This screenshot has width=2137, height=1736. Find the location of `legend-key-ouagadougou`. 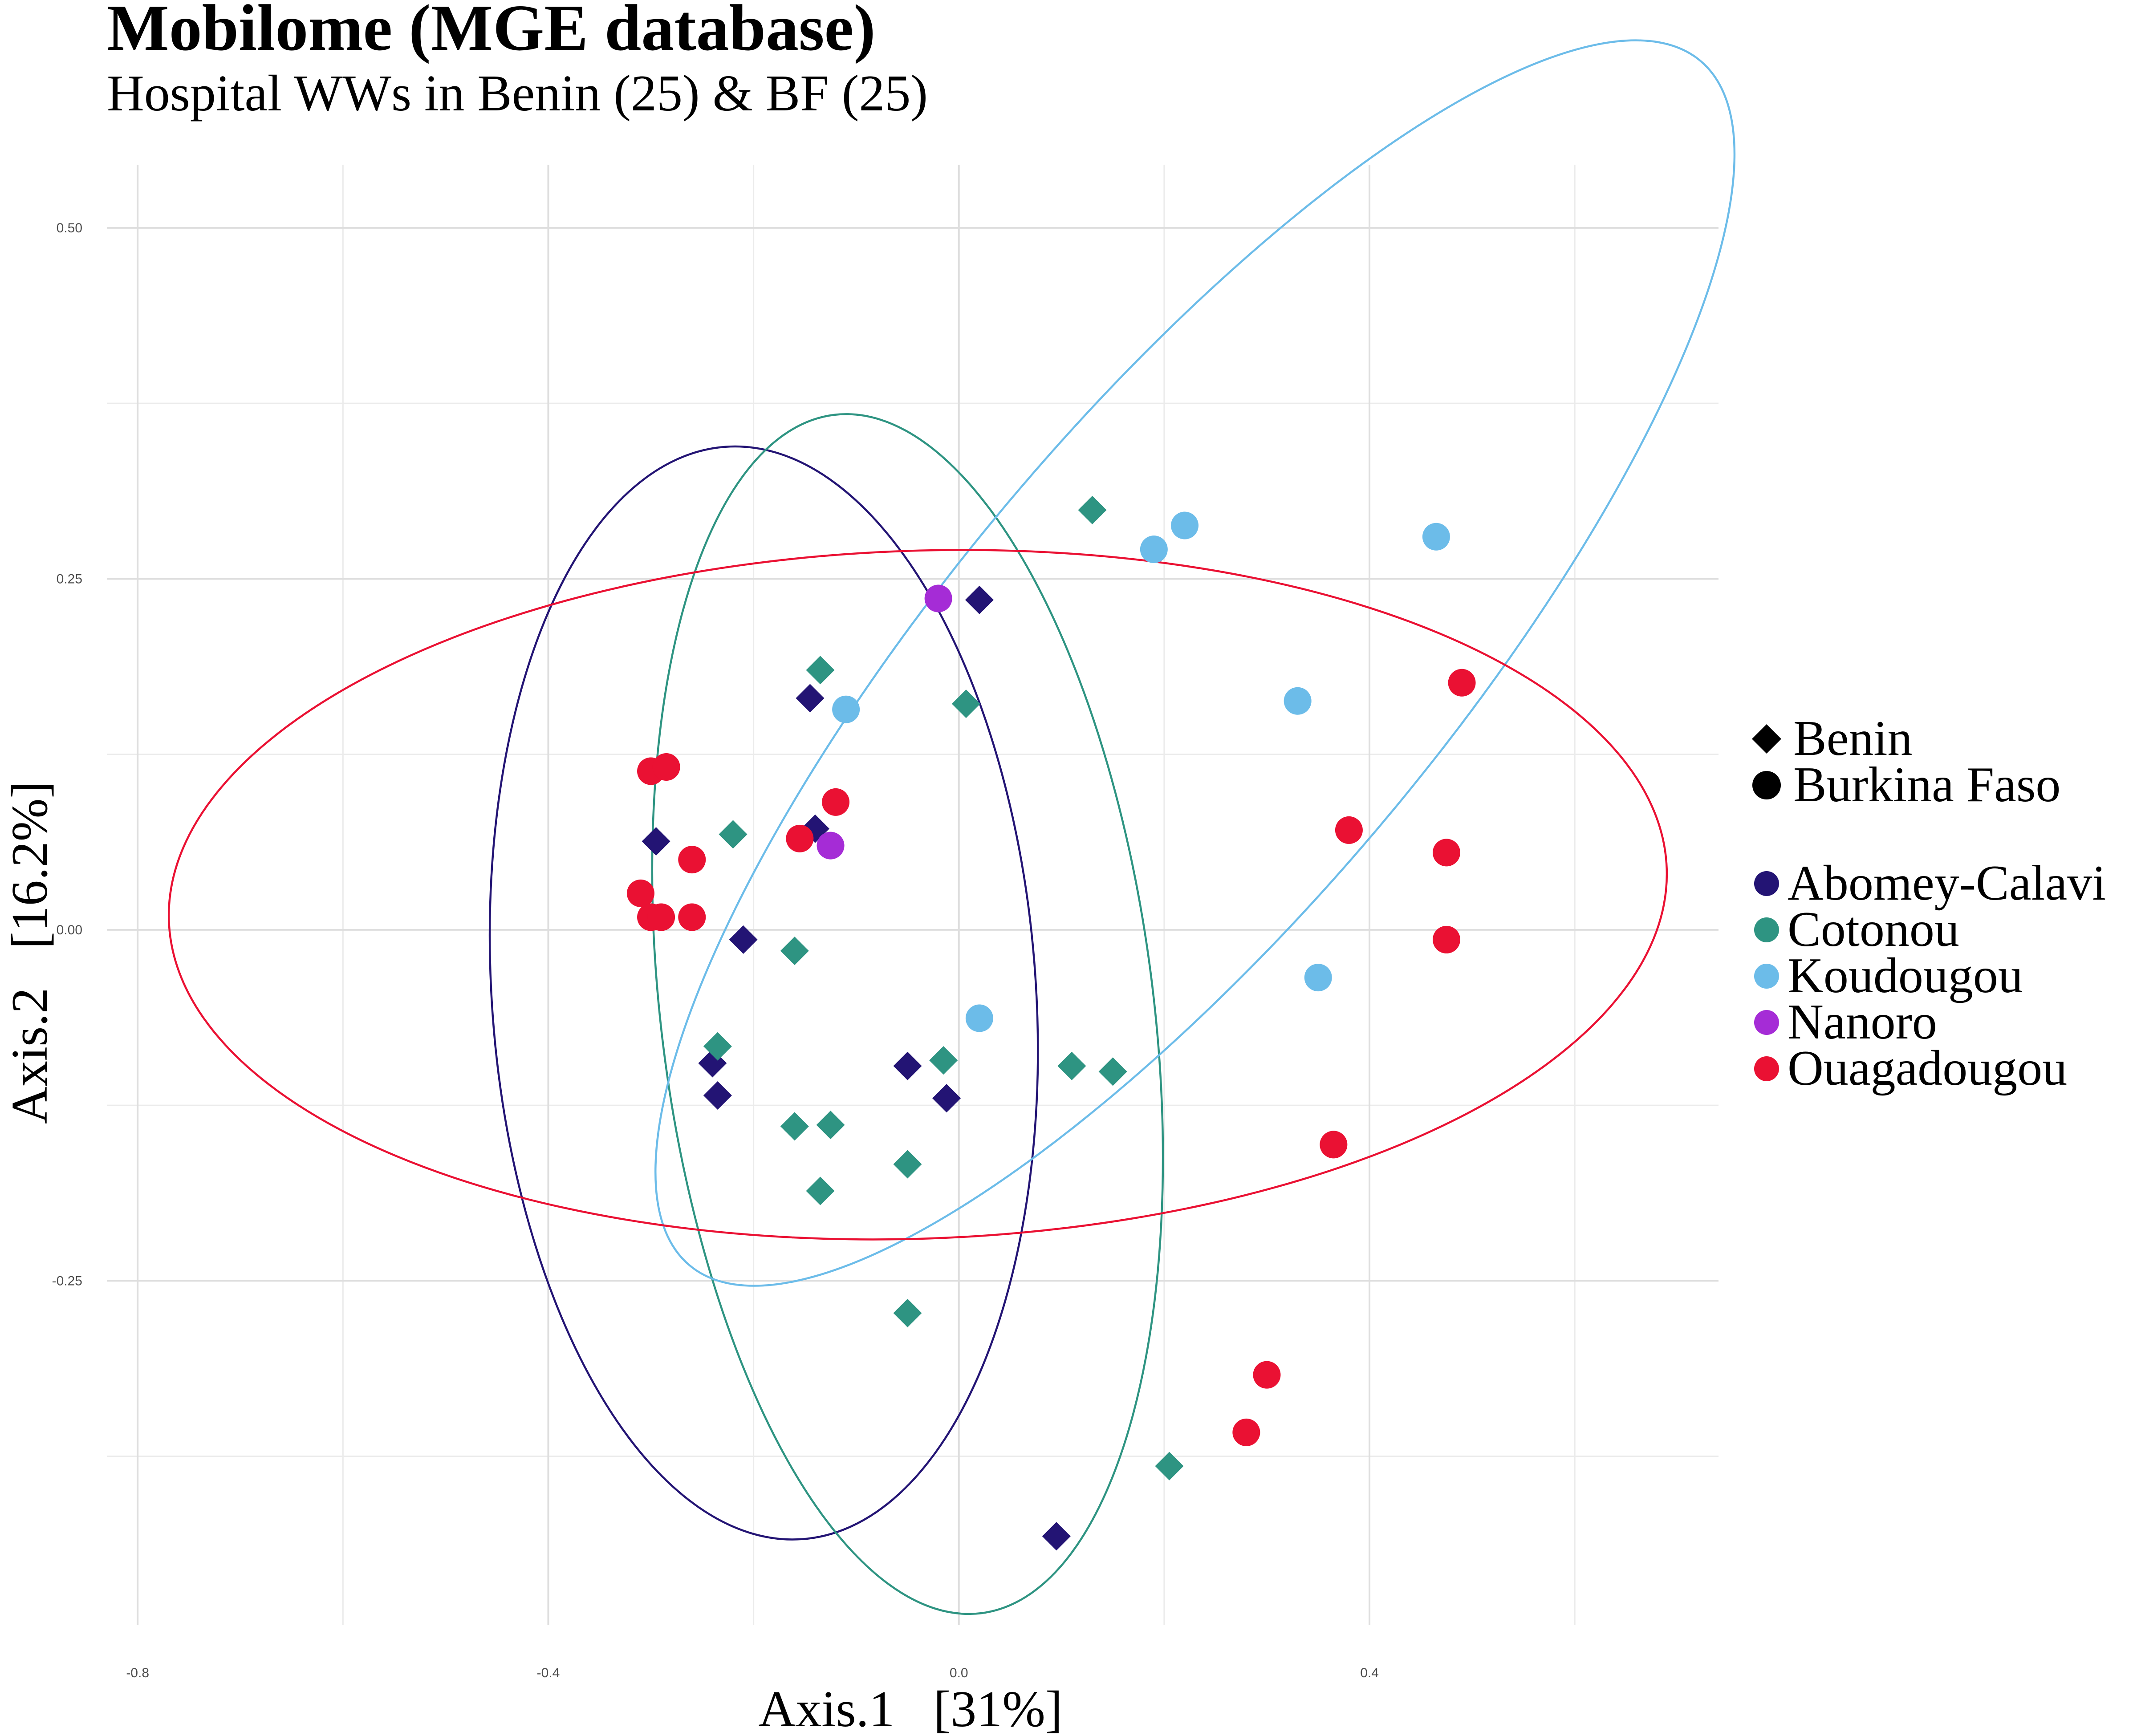

legend-key-ouagadougou is located at coordinates (1766, 1068).